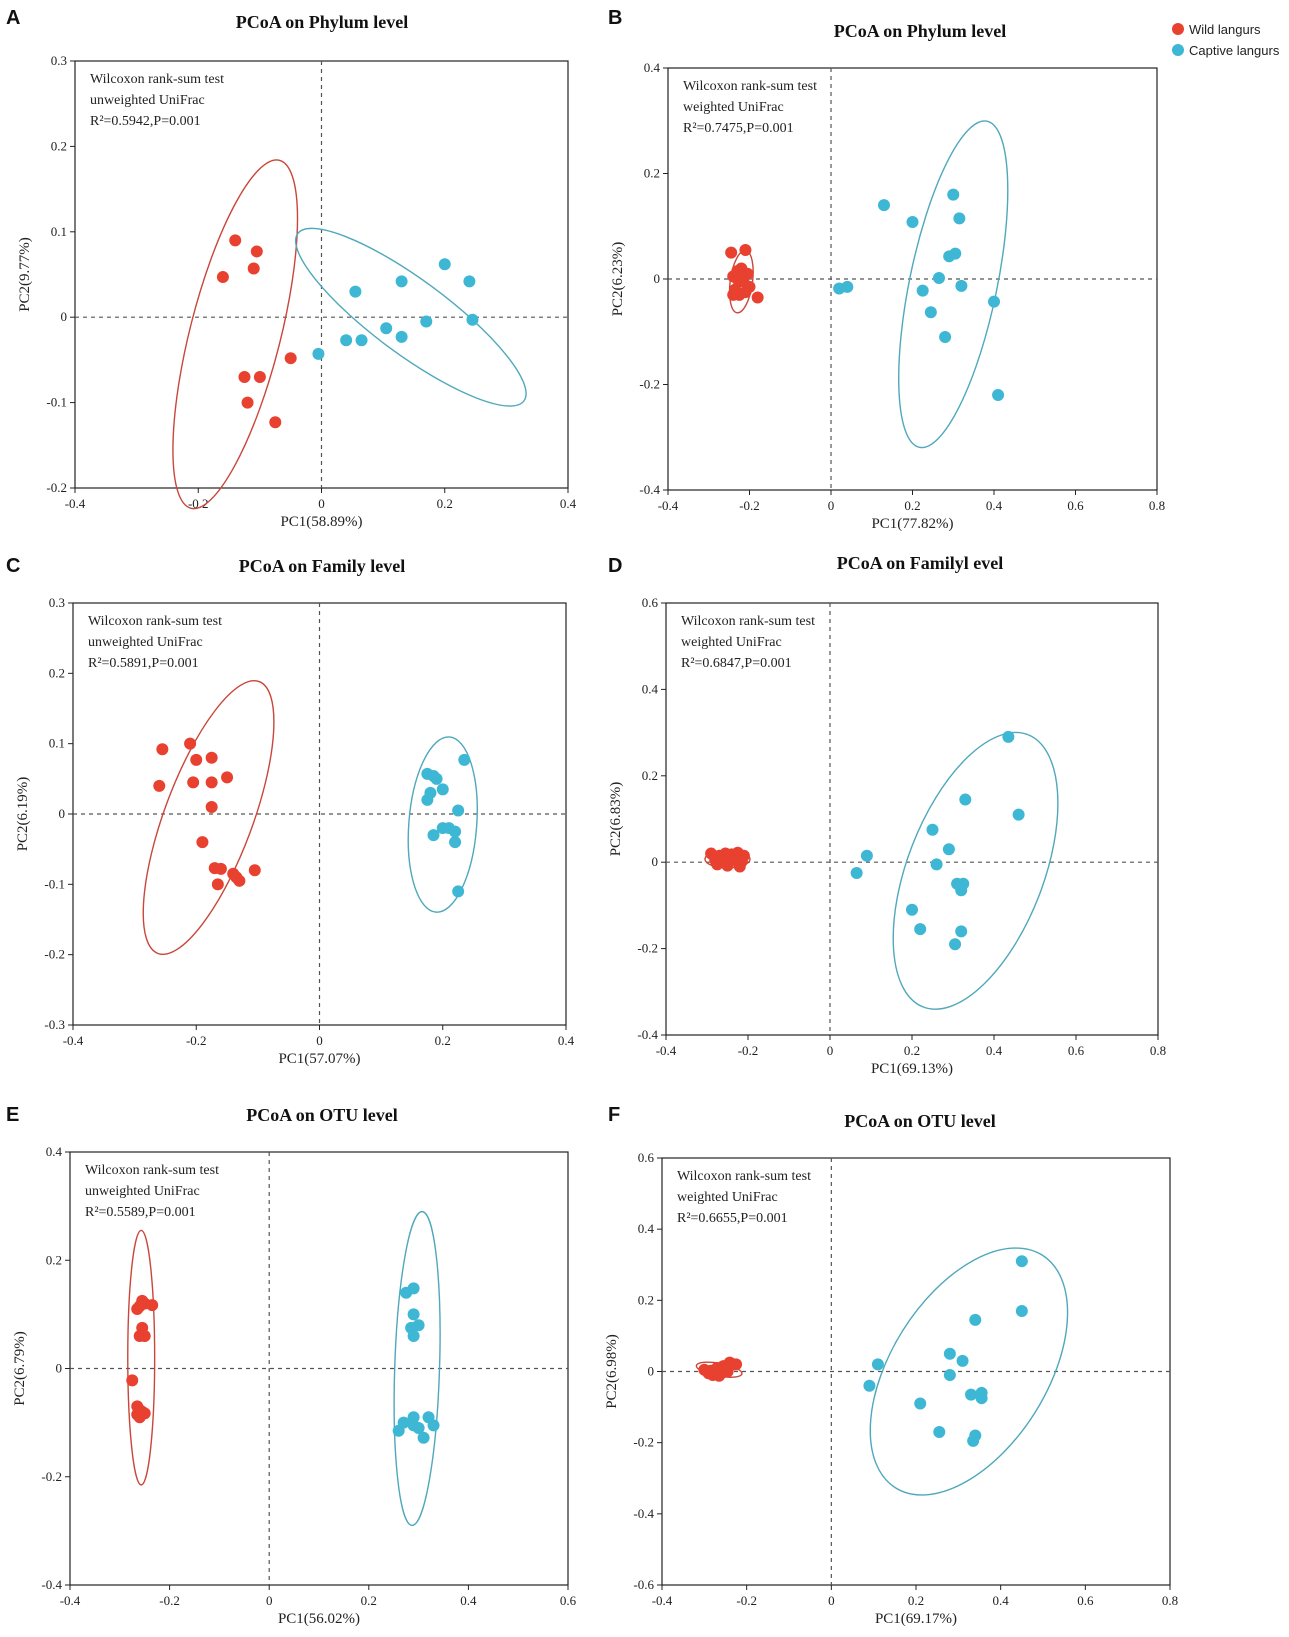  Describe the element at coordinates (615, 566) in the screenshot. I see `panel-letter: D` at that location.